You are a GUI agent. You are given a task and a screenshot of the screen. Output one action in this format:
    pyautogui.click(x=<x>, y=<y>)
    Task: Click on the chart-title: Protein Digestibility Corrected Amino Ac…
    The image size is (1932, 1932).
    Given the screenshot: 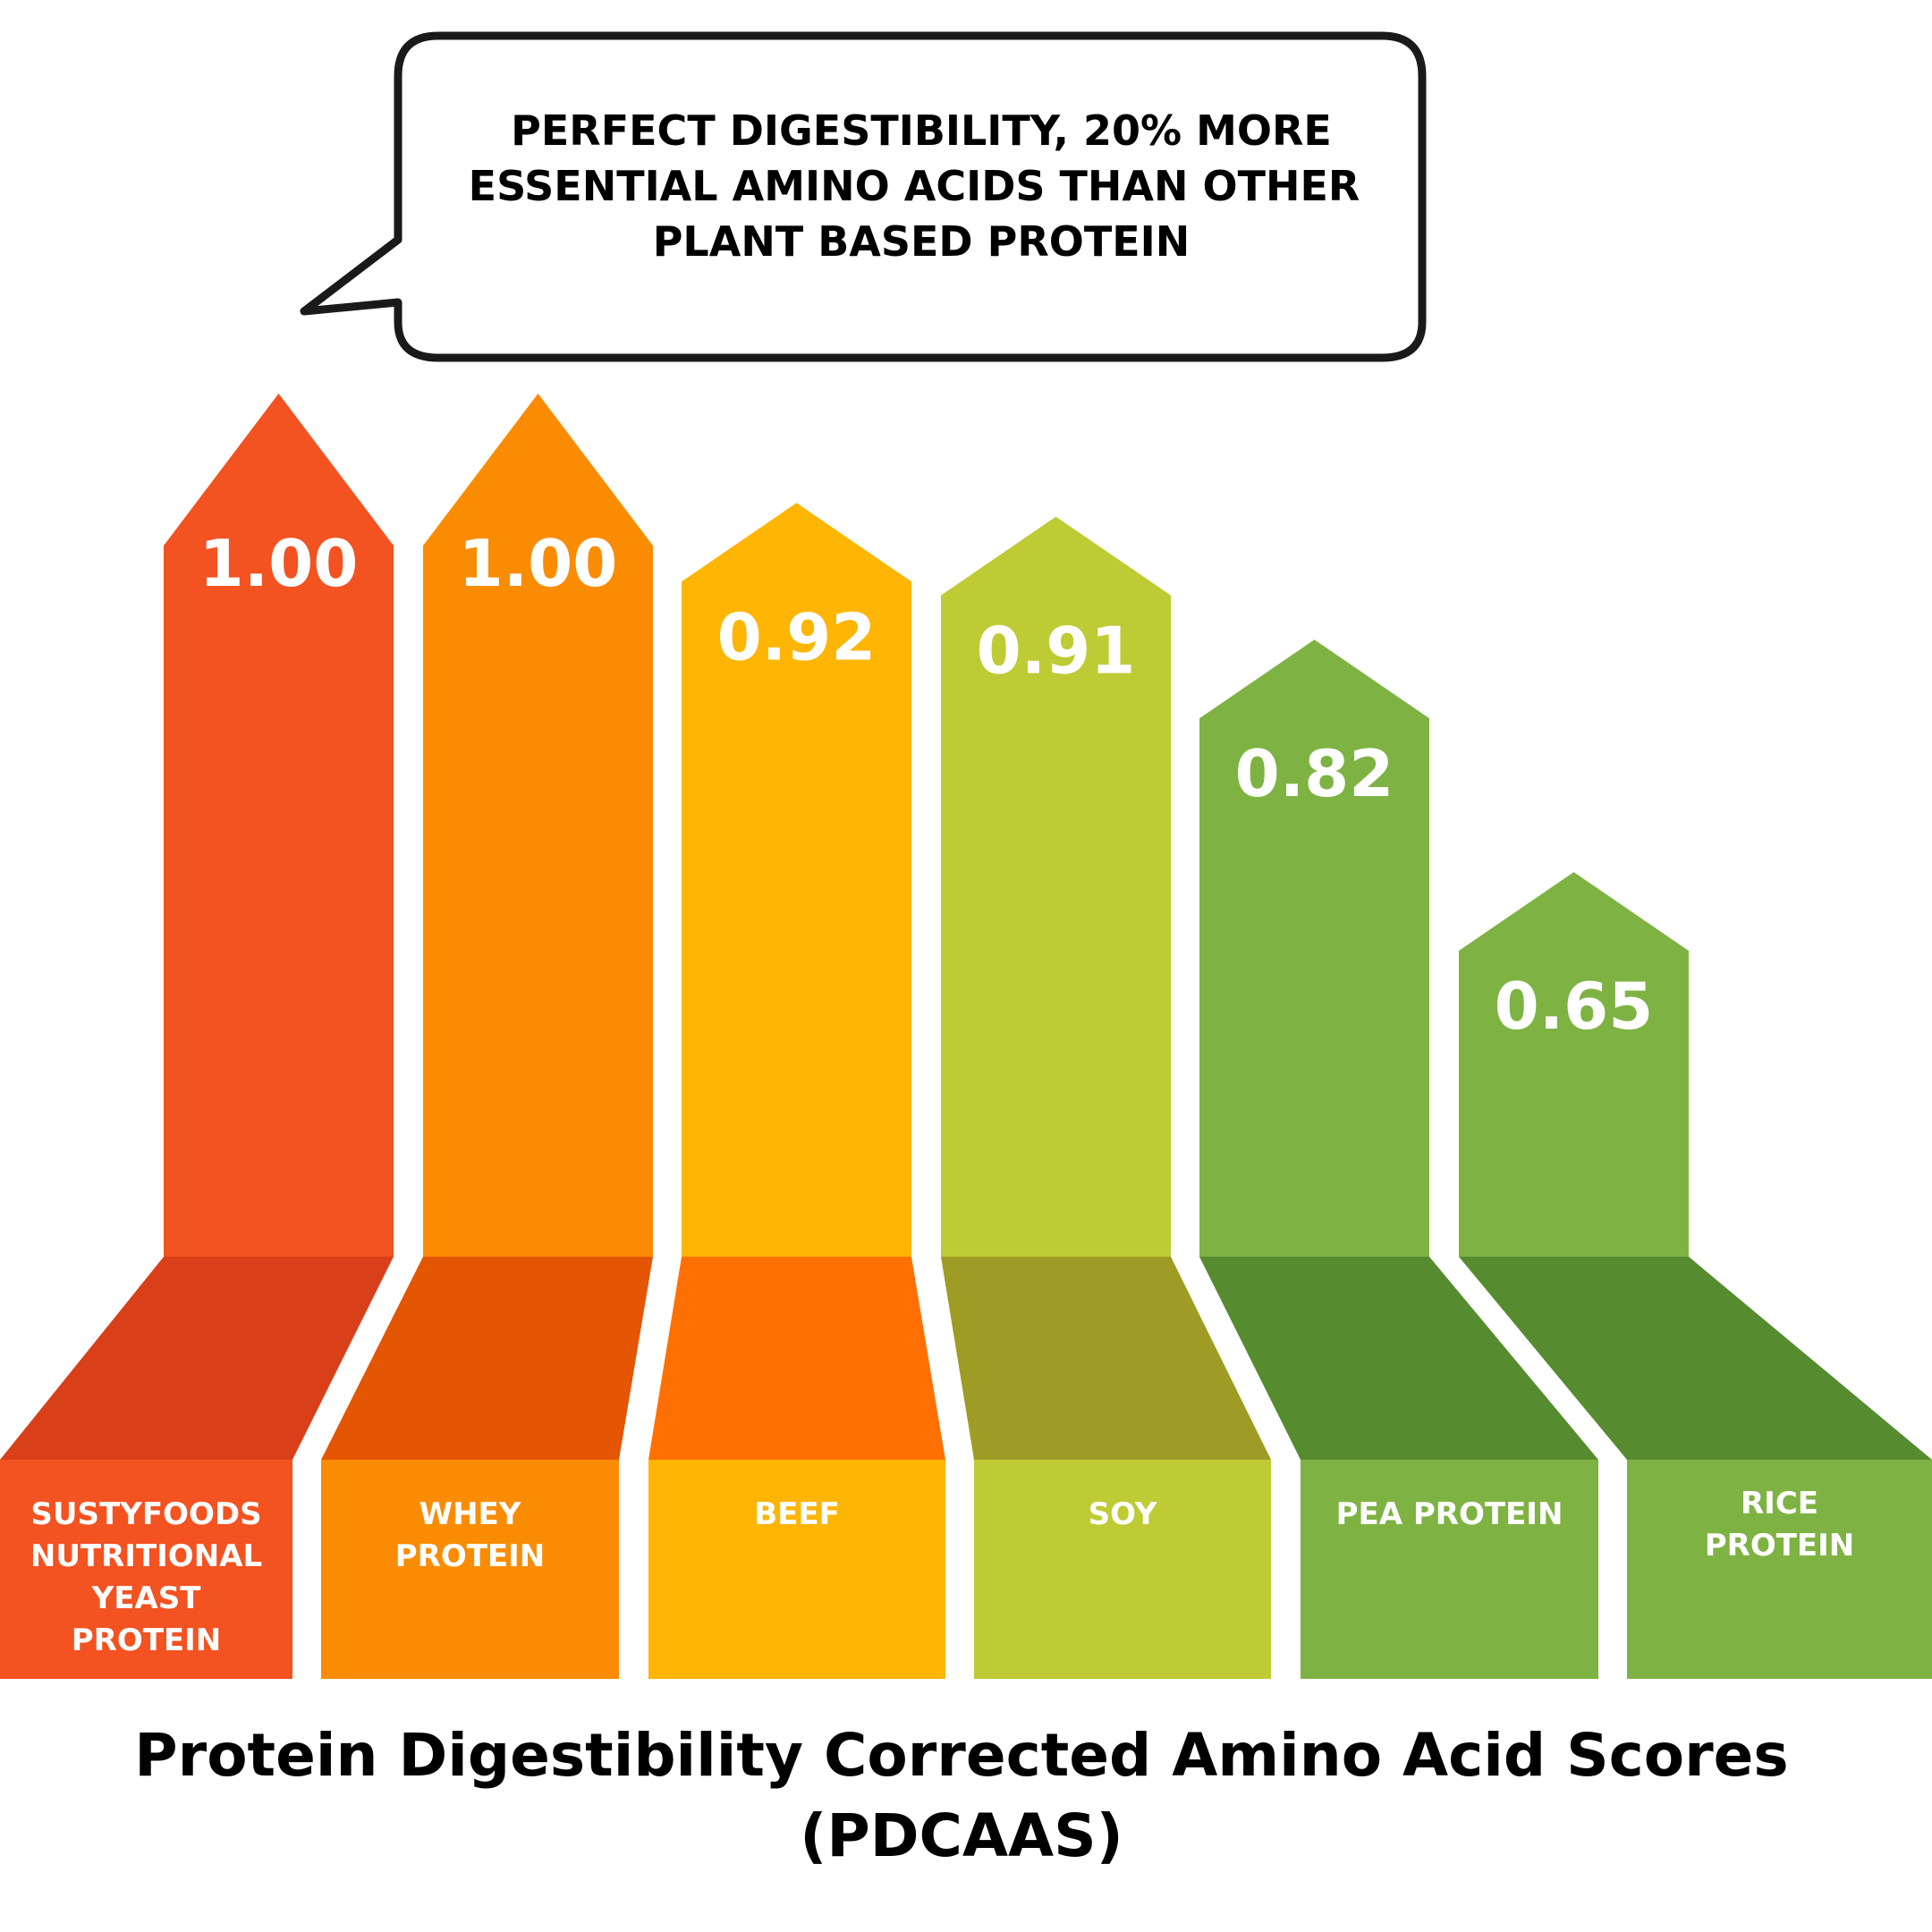 What is the action you would take?
    pyautogui.click(x=961, y=1795)
    